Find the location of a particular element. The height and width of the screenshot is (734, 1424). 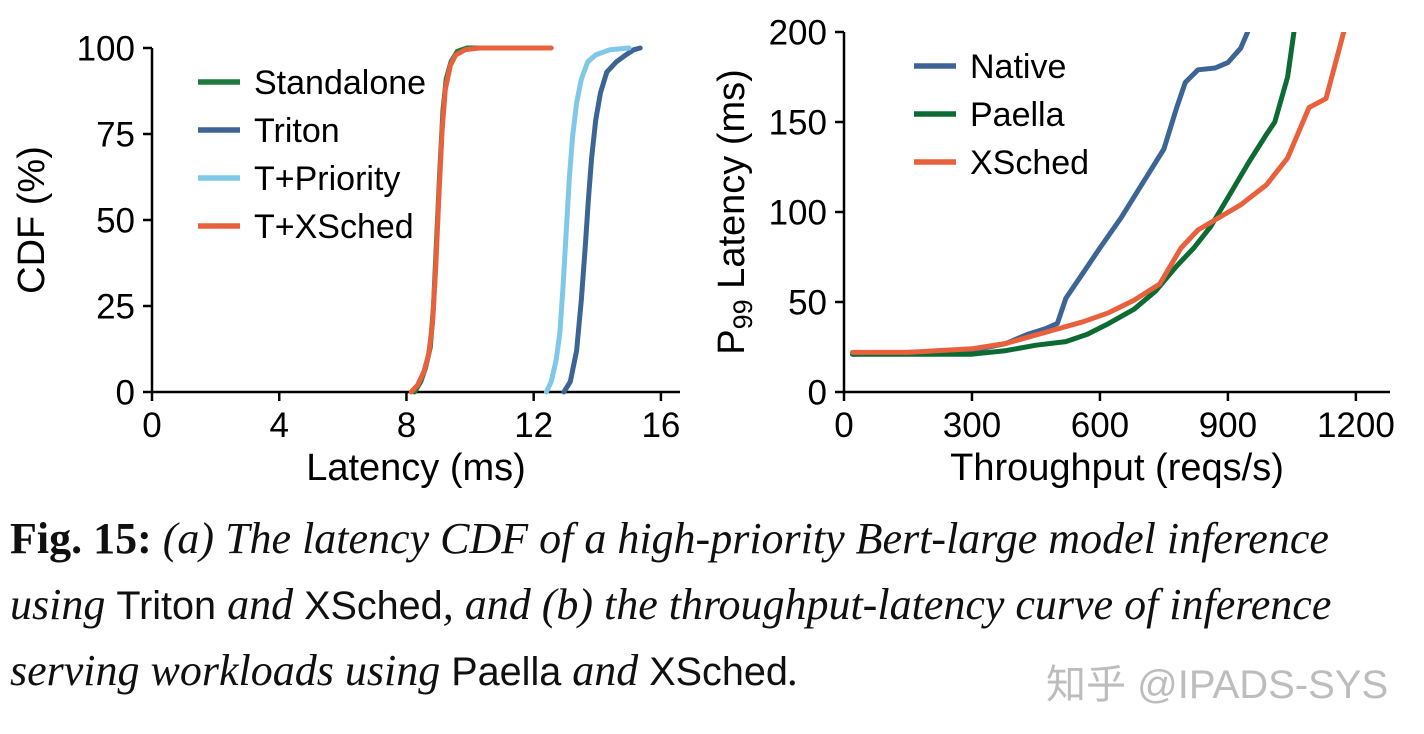

svg-text: 4 is located at coordinates (278, 425).